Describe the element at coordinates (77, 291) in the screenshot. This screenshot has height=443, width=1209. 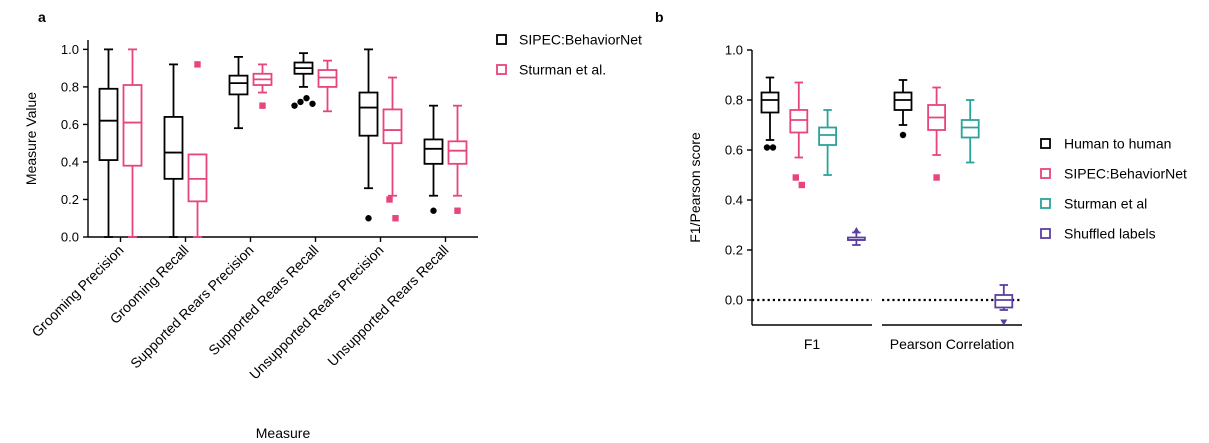
I see `panel-a-x-tick-label: Grooming Precision` at that location.